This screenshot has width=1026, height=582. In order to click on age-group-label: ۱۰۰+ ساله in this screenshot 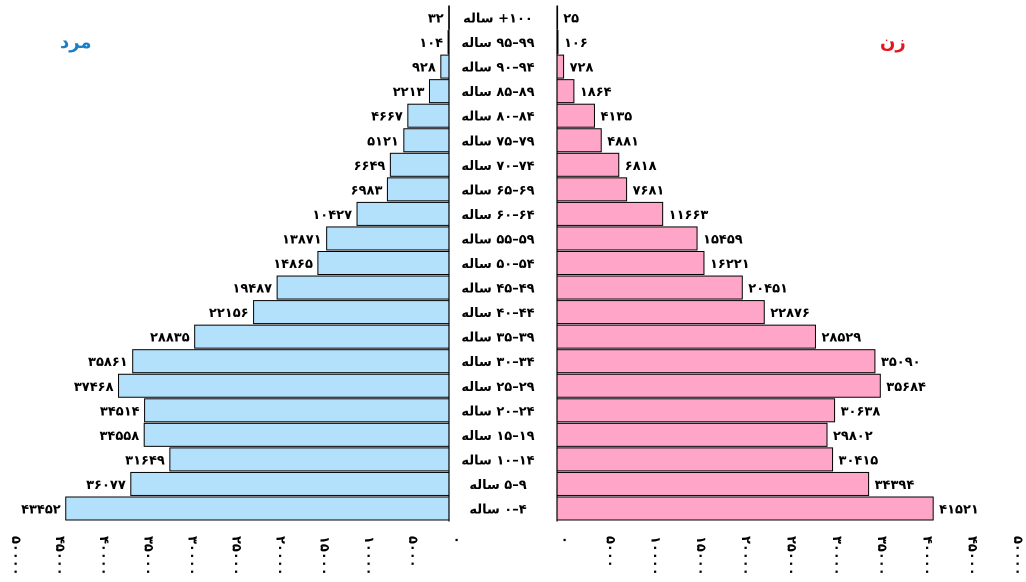, I will do `click(498, 19)`.